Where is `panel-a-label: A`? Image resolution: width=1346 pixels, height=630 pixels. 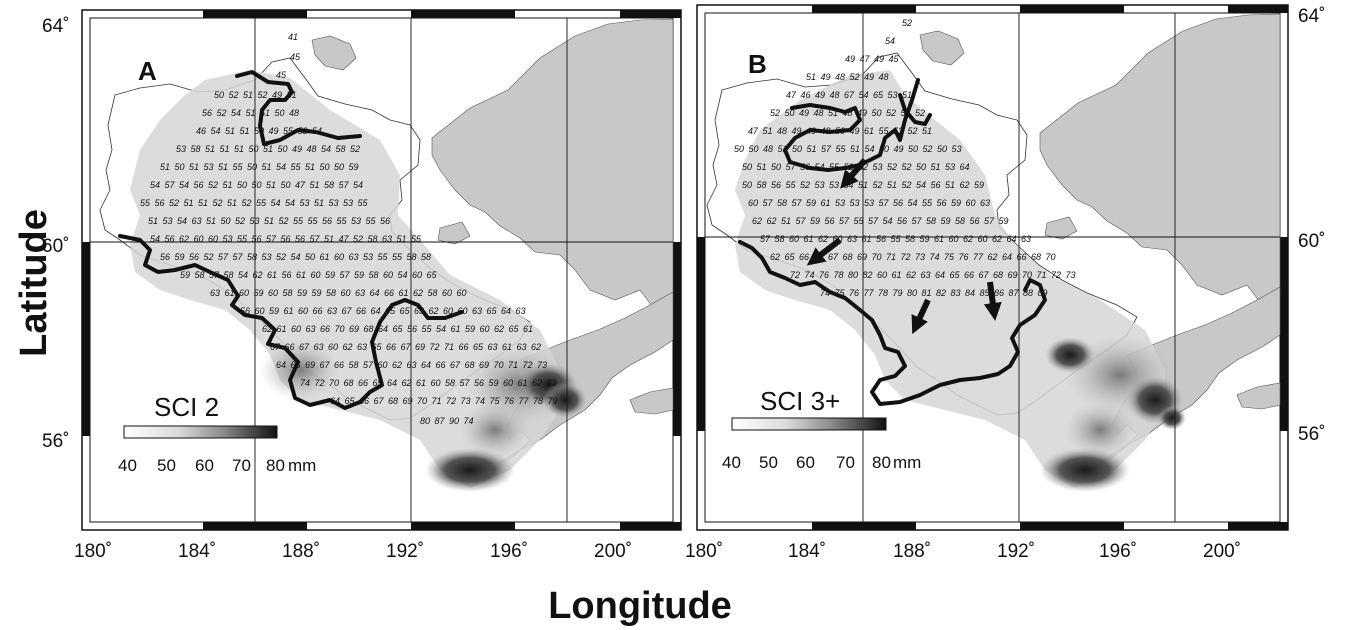 panel-a-label: A is located at coordinates (147, 71).